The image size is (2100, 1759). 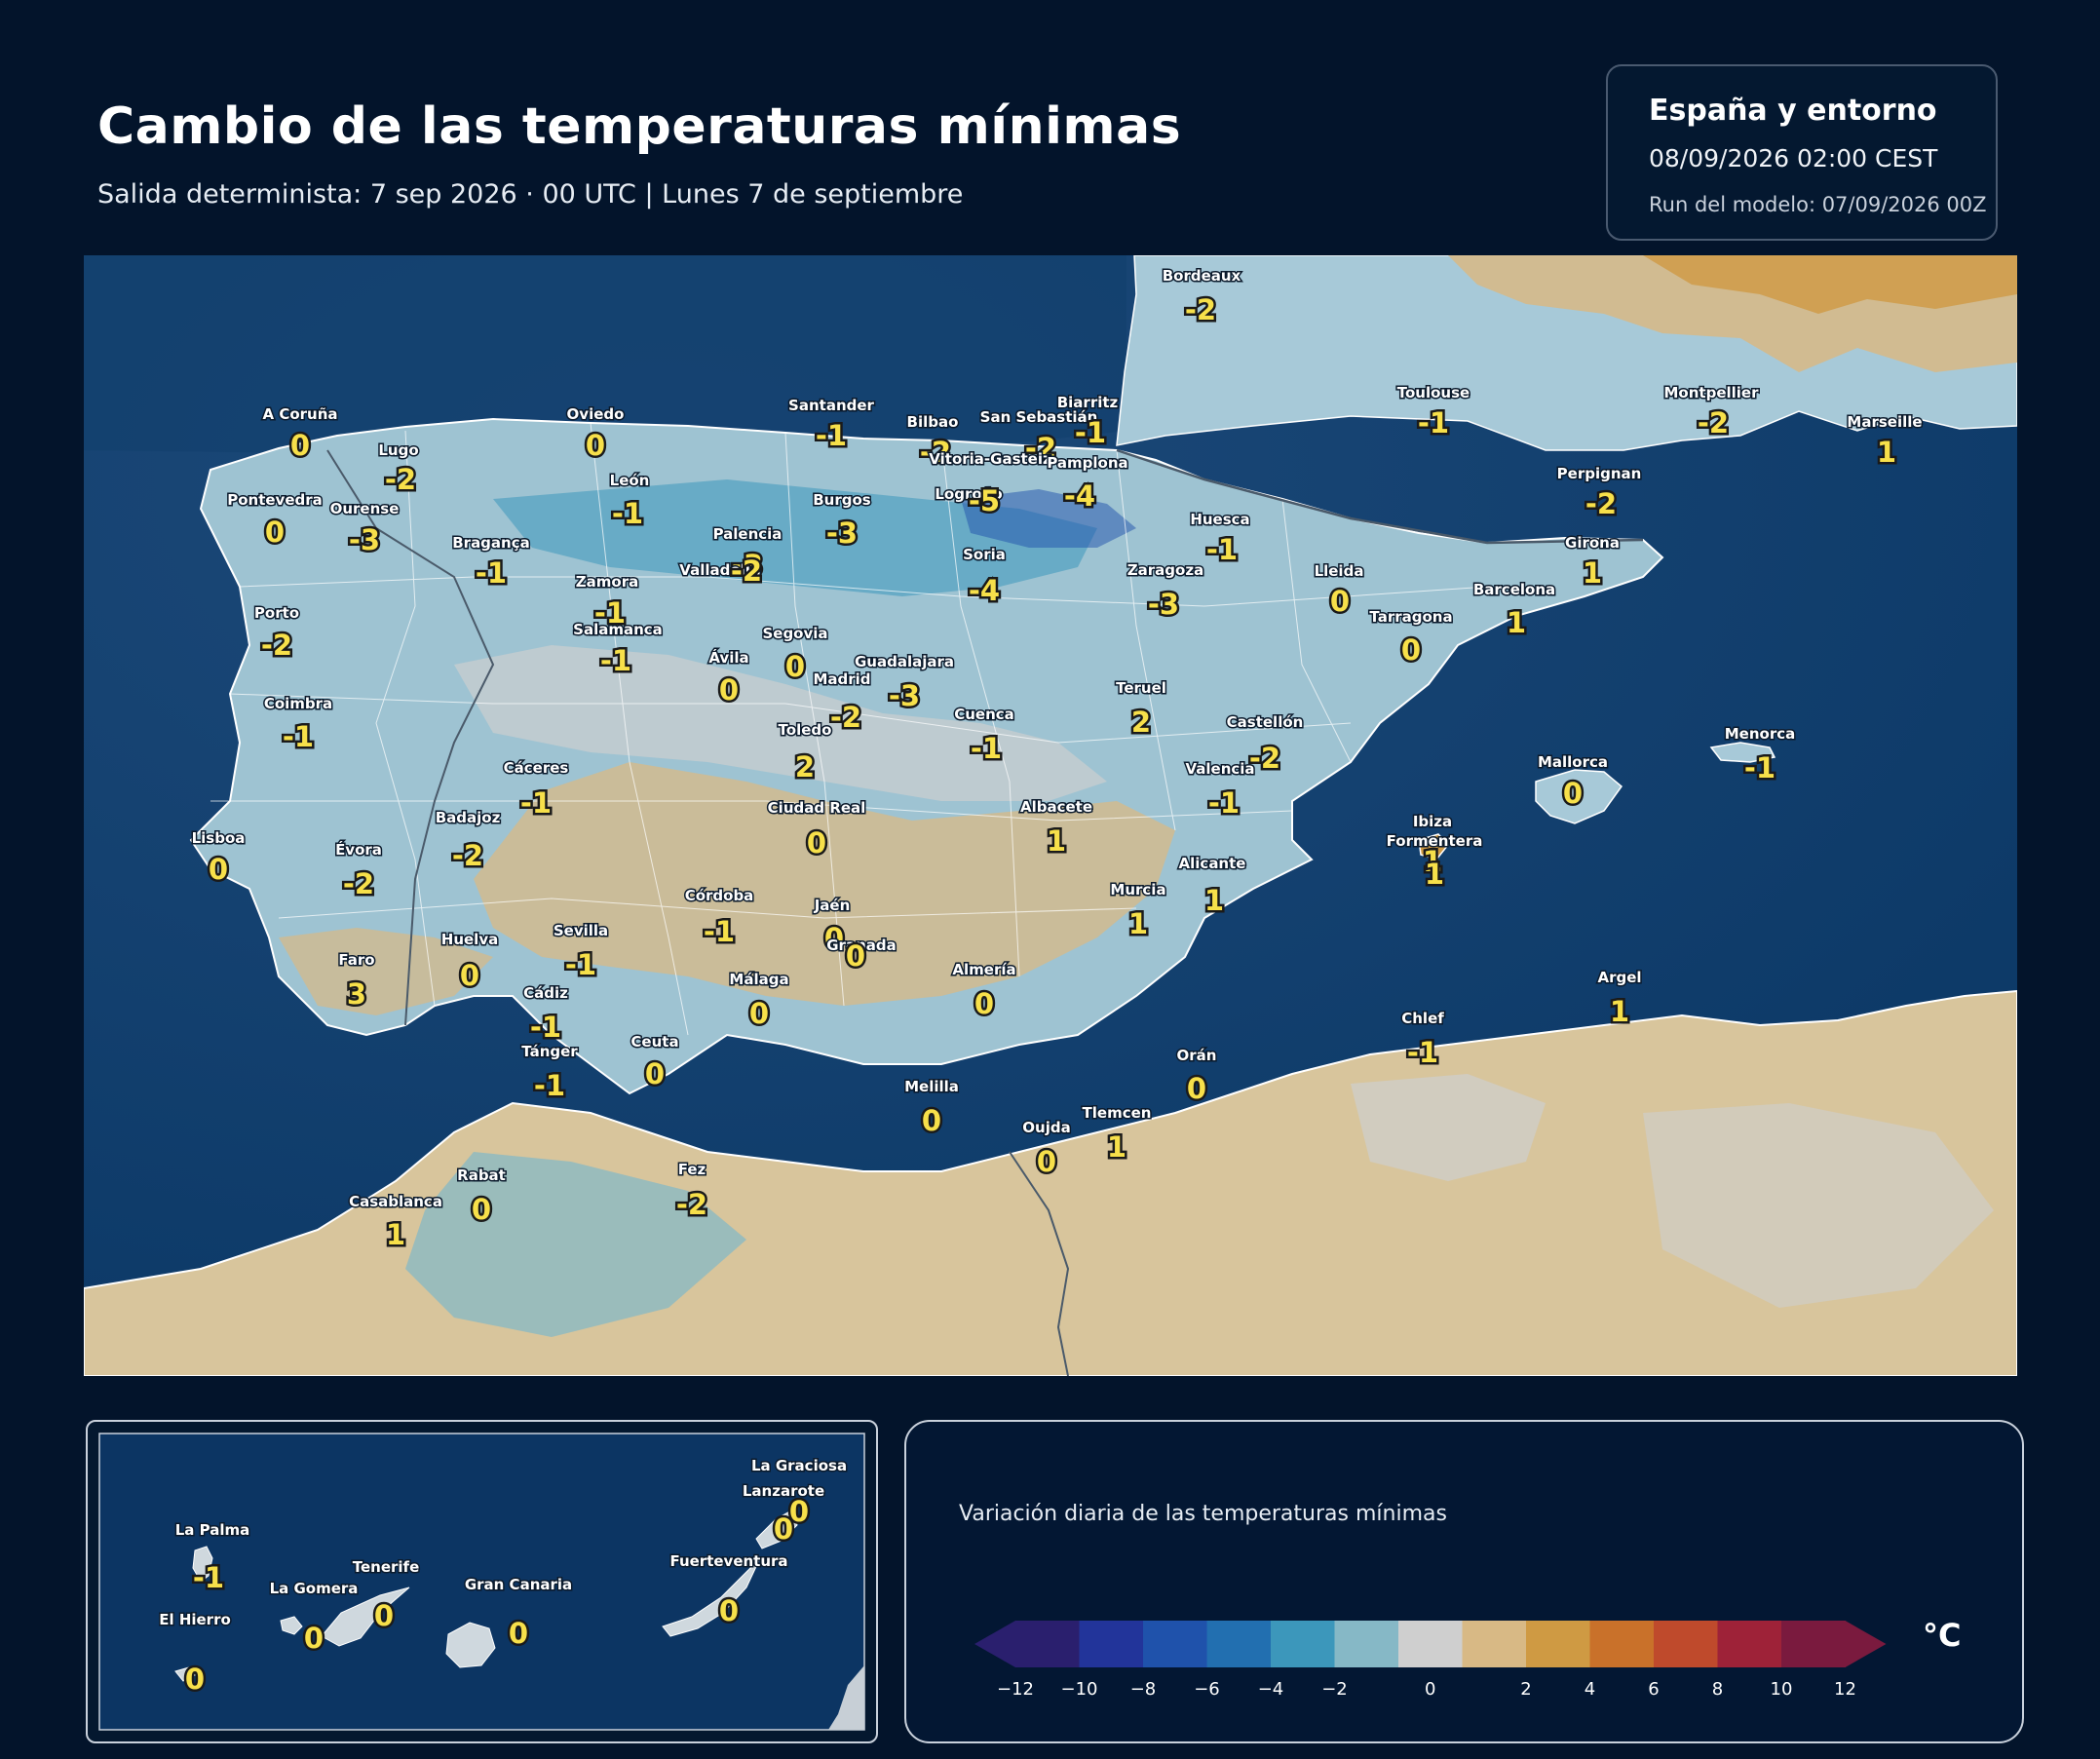 I want to click on region-label: España y entorno, so click(x=1793, y=111).